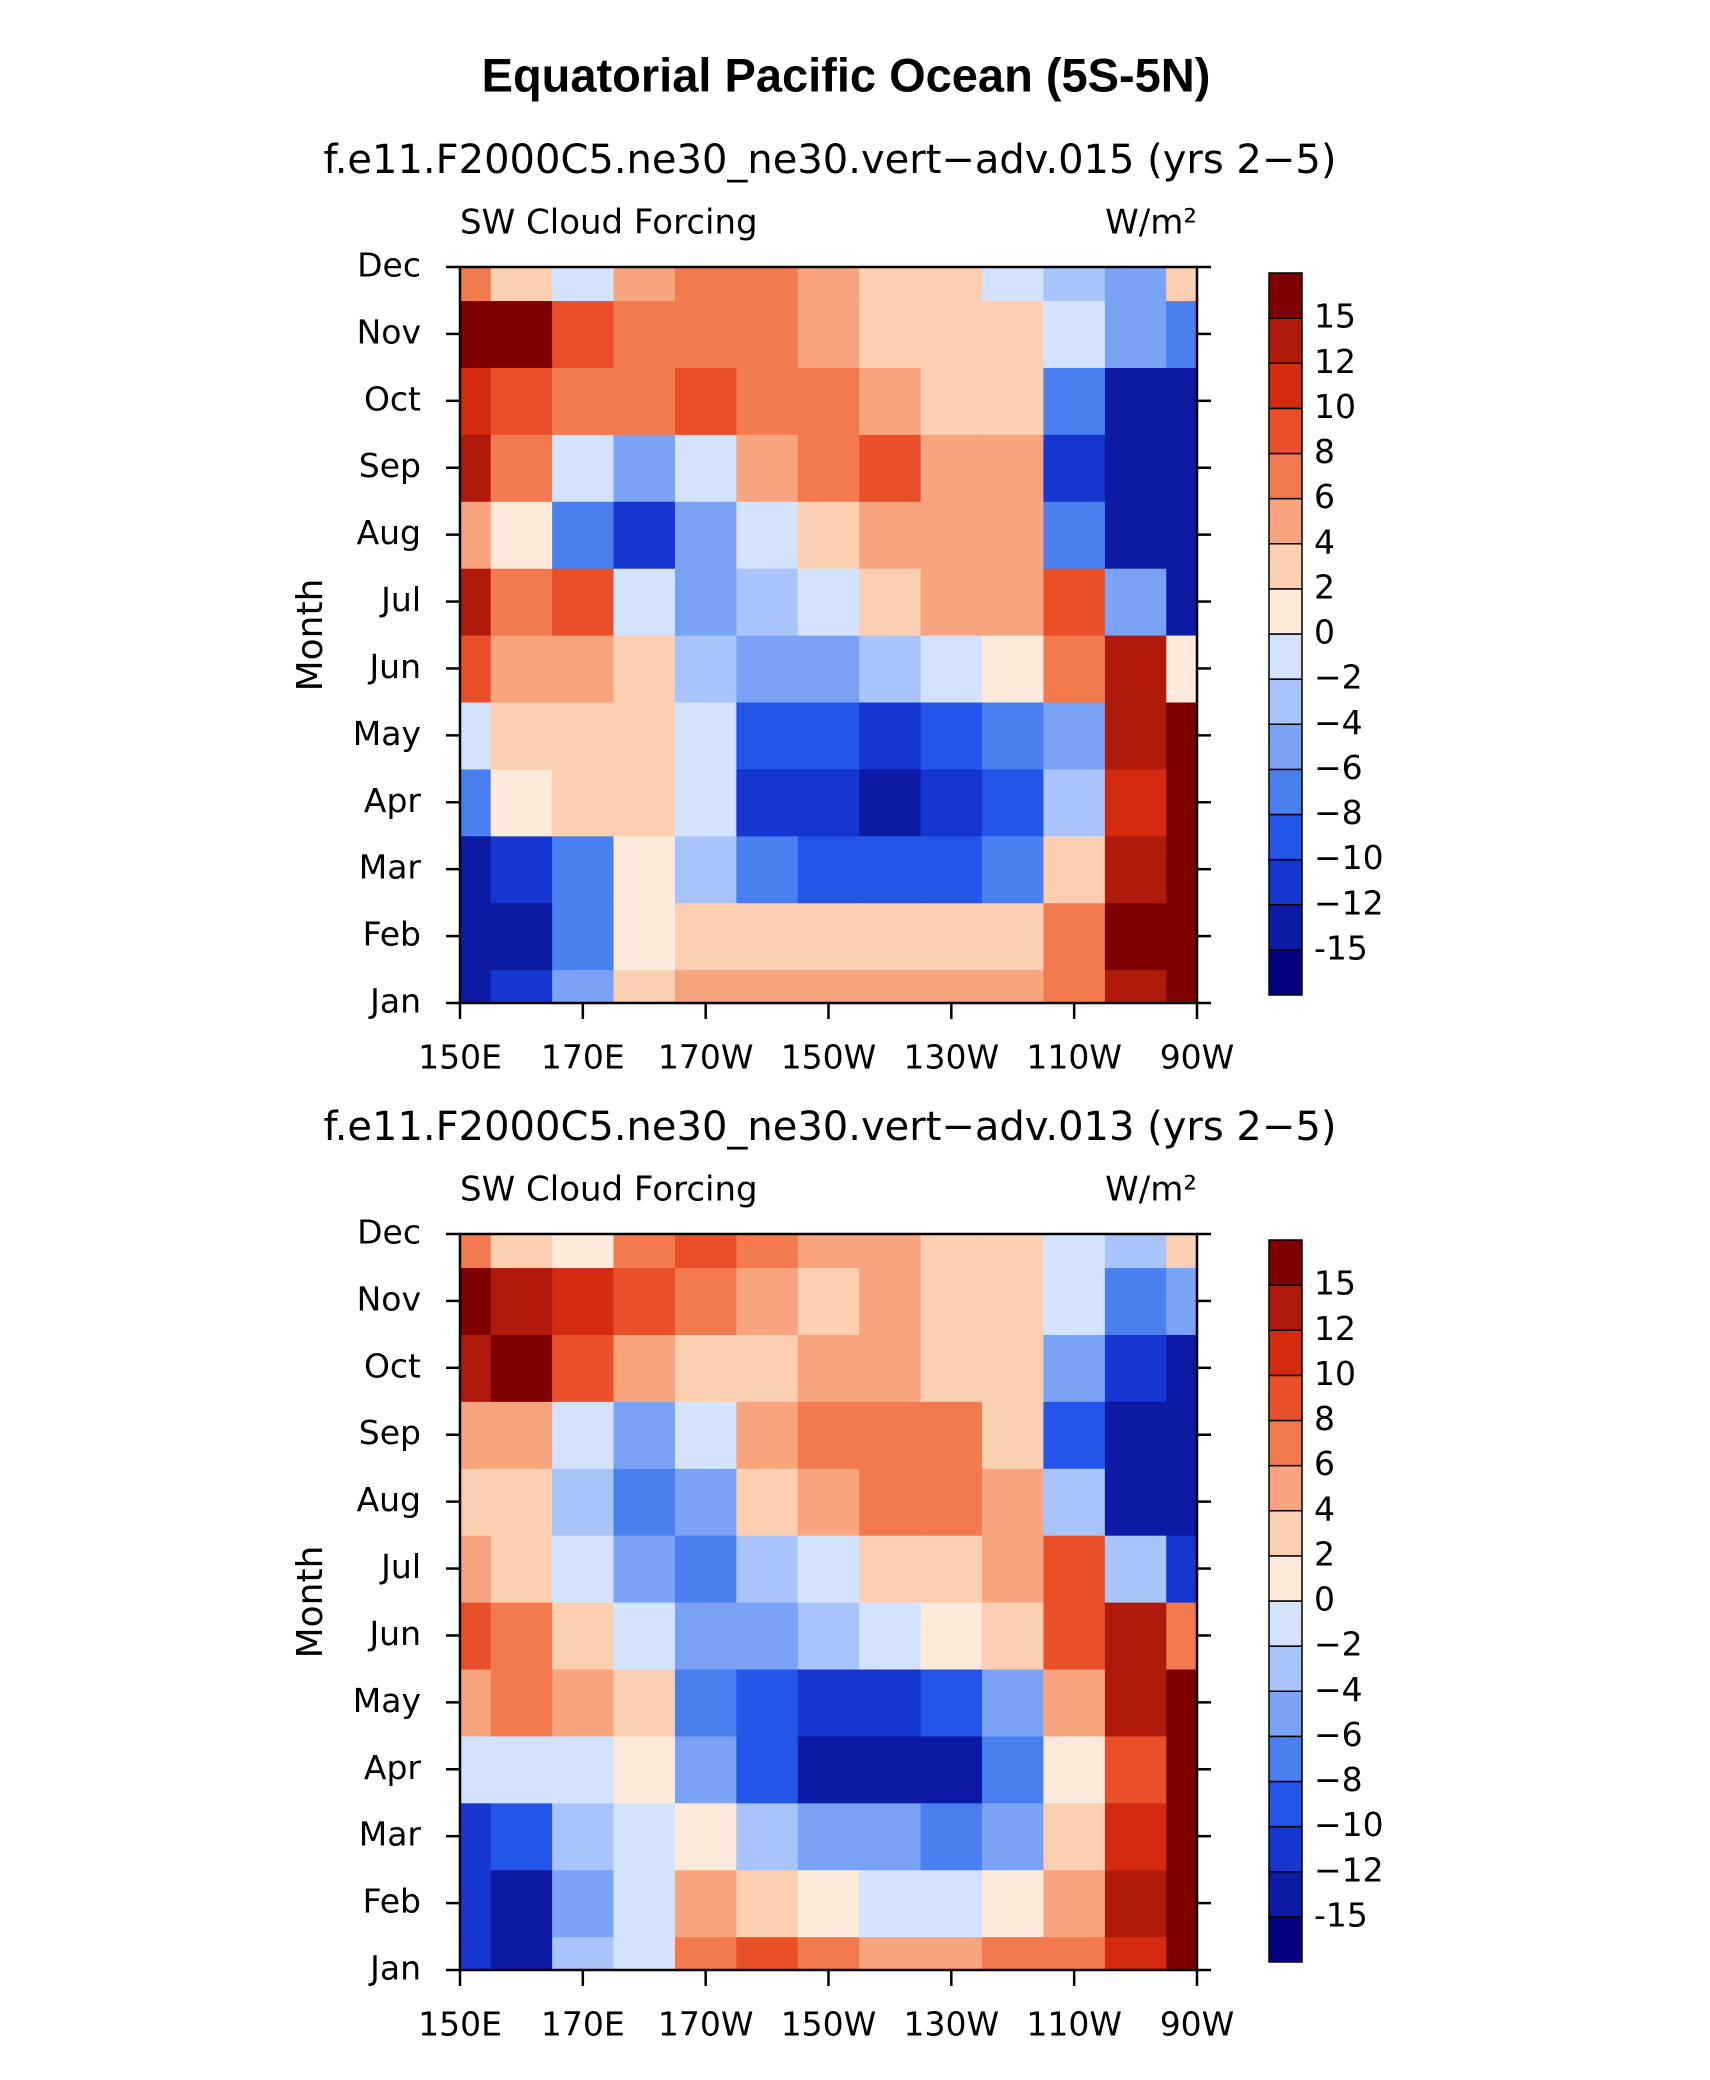  Describe the element at coordinates (1349, 1824) in the screenshot. I see `colorbar-label: −10` at that location.